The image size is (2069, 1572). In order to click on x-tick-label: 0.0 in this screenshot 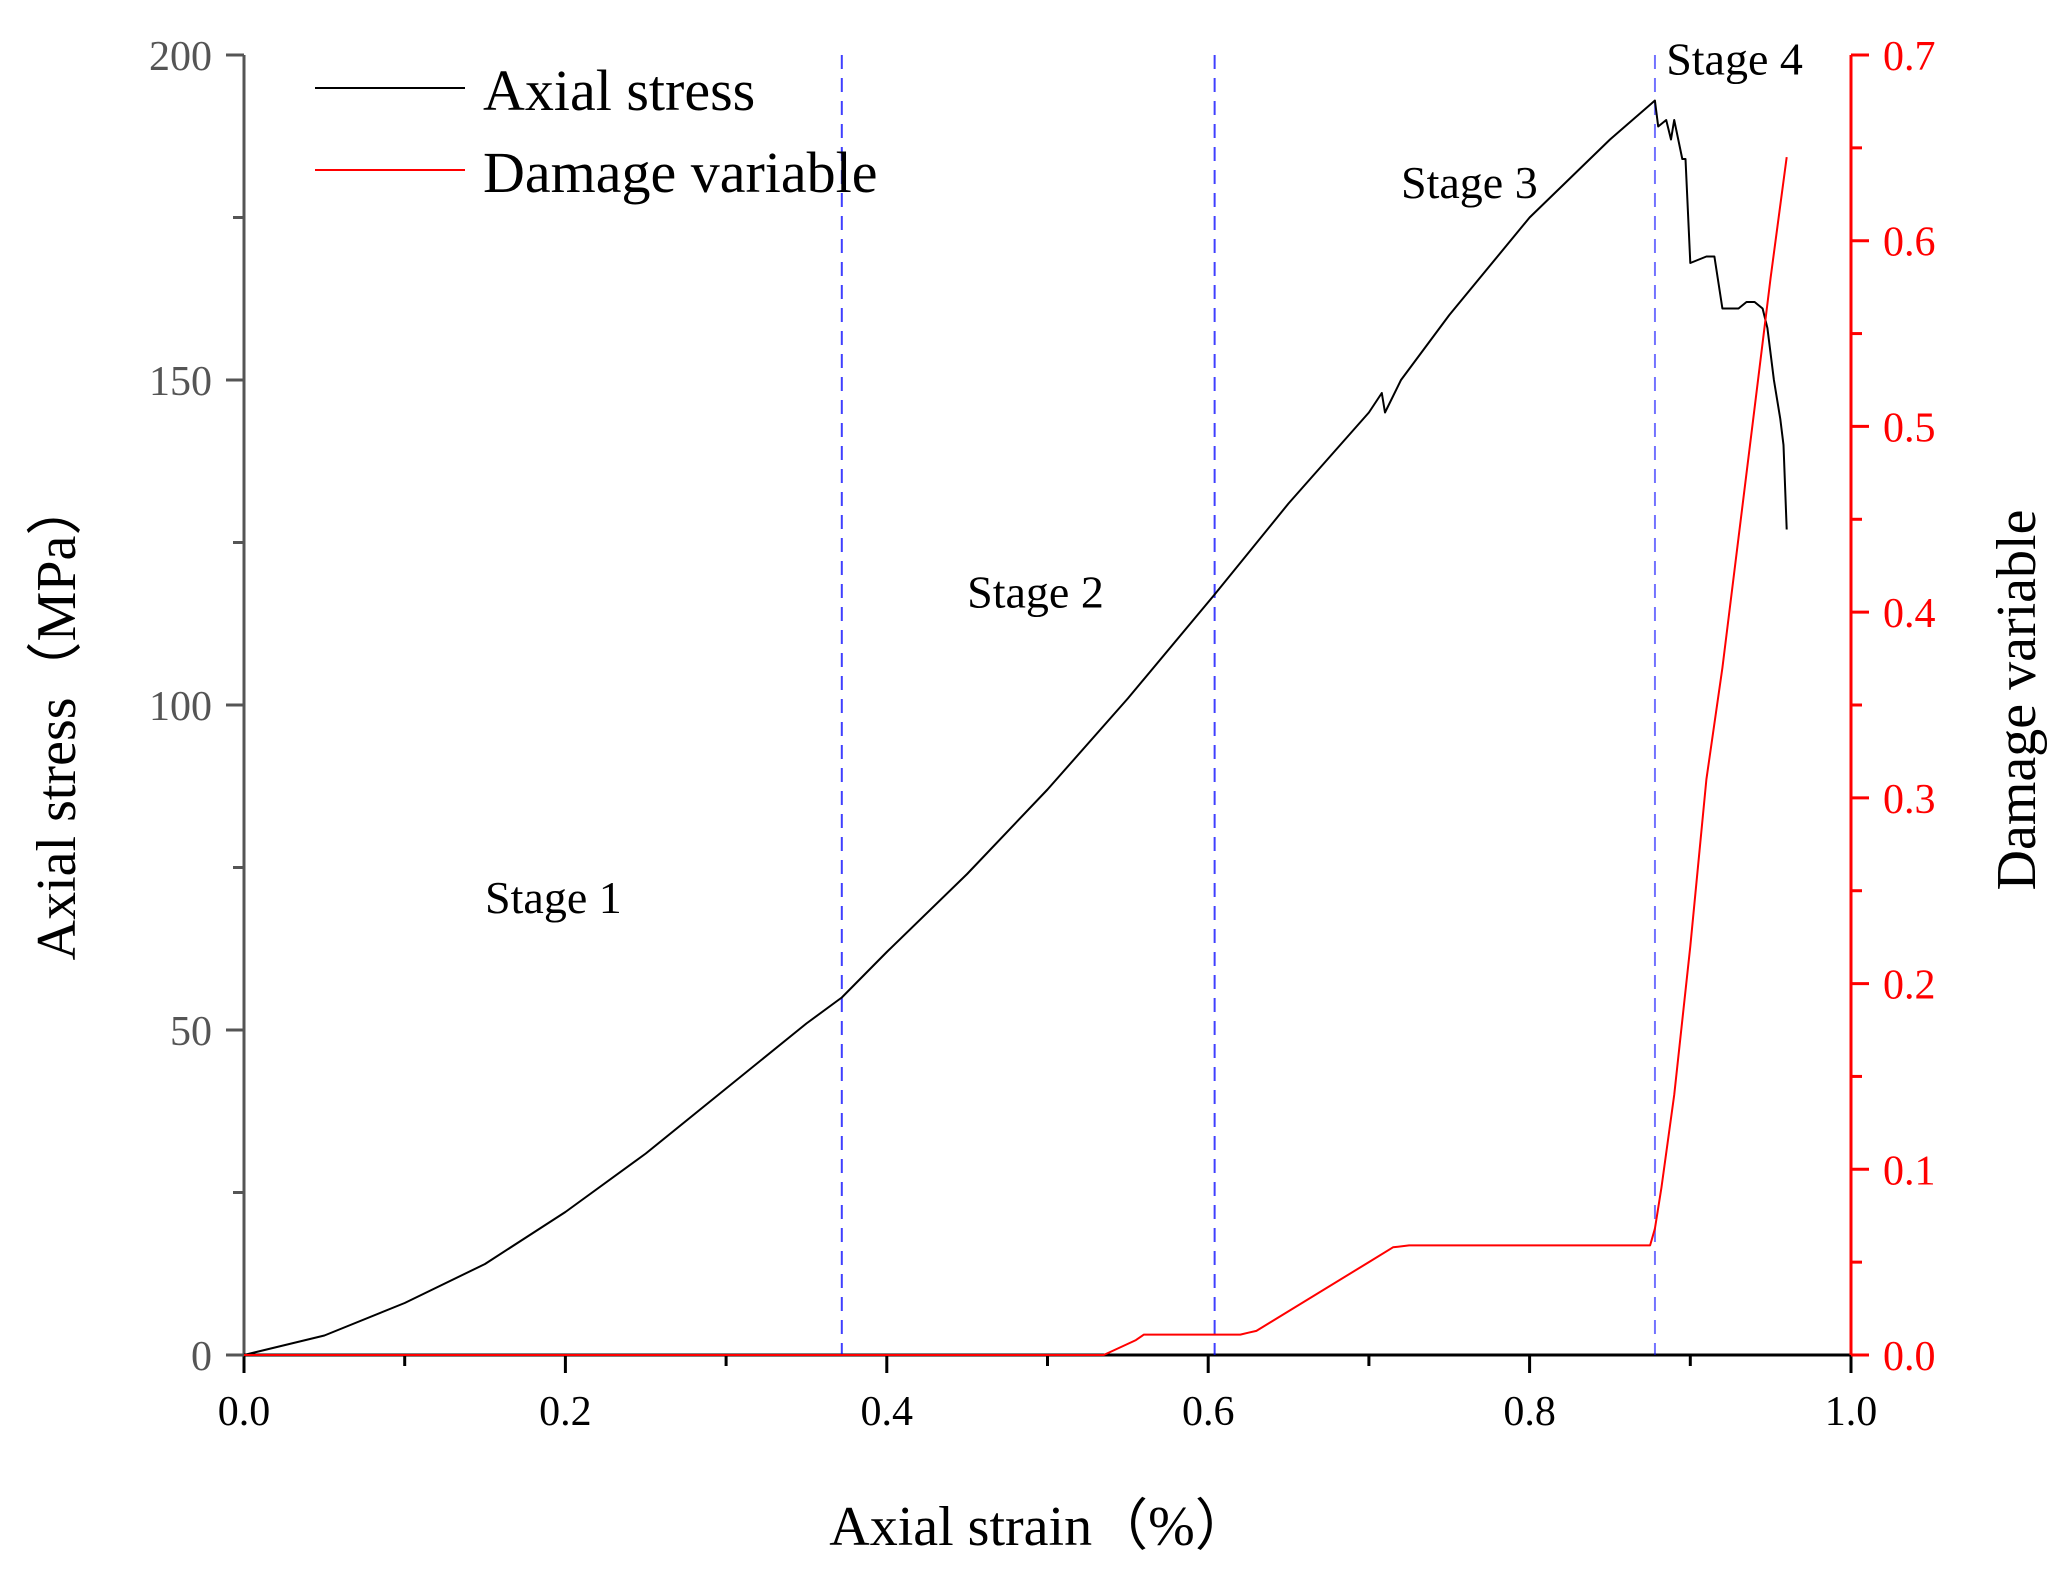, I will do `click(244, 1412)`.